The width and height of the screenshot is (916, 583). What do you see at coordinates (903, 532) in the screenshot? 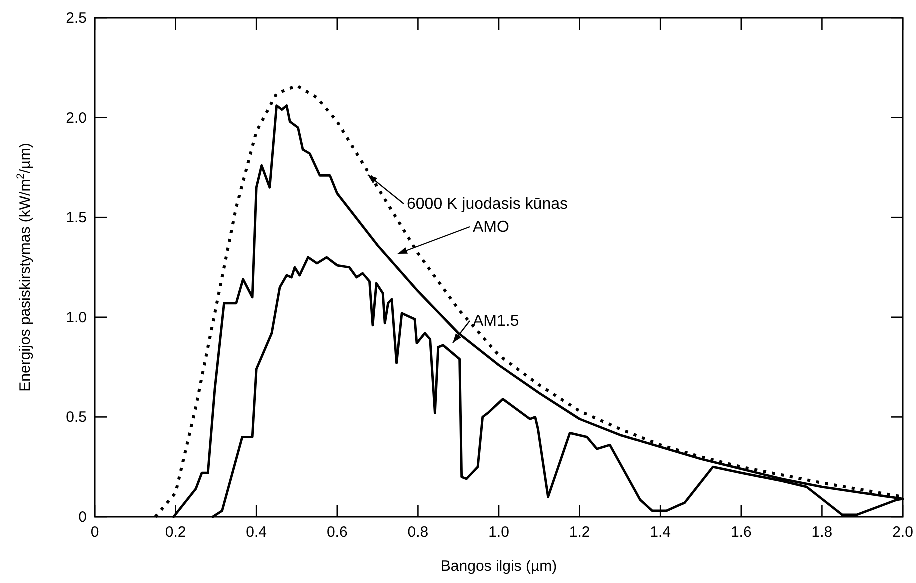
I see `x-tick-label: 2.0` at bounding box center [903, 532].